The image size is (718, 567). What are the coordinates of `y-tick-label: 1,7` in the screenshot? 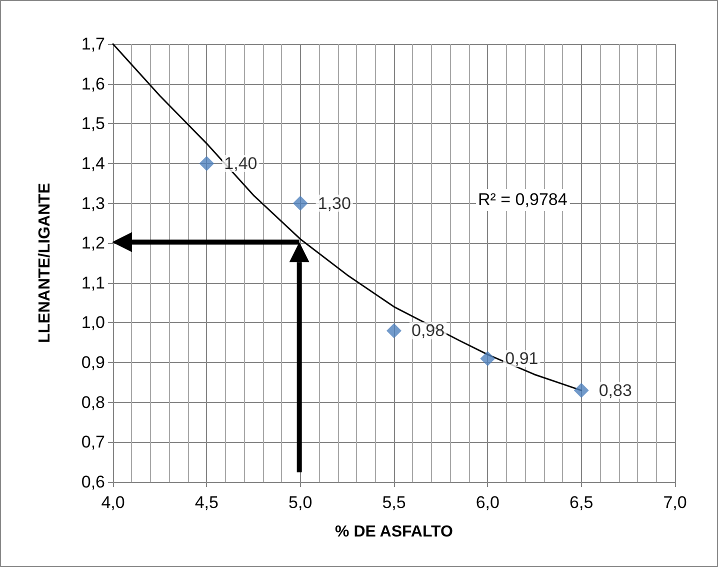 It's located at (93, 44).